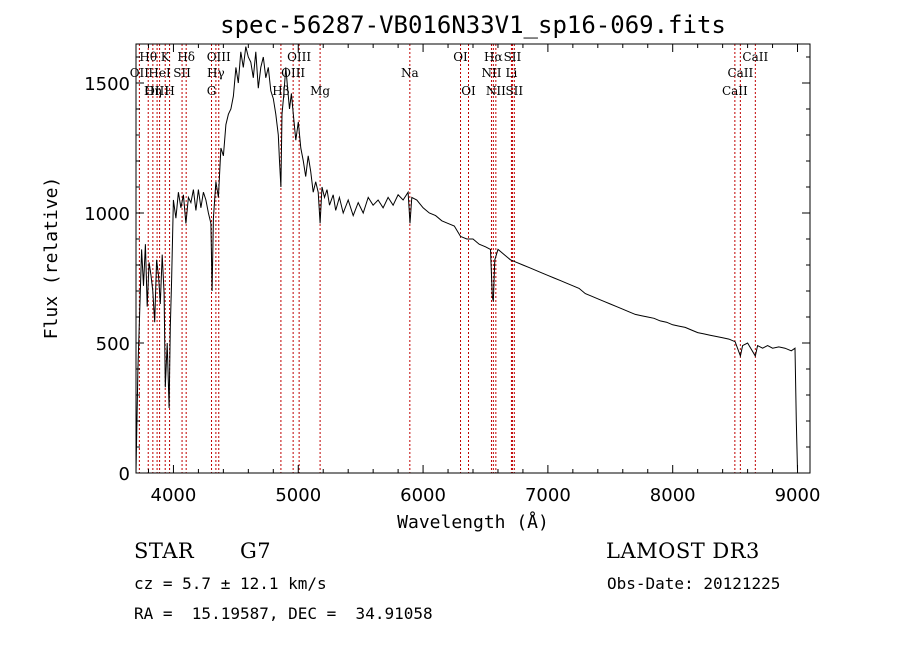 This screenshot has height=649, width=900. Describe the element at coordinates (186, 57) in the screenshot. I see `line-label: Hδ` at that location.